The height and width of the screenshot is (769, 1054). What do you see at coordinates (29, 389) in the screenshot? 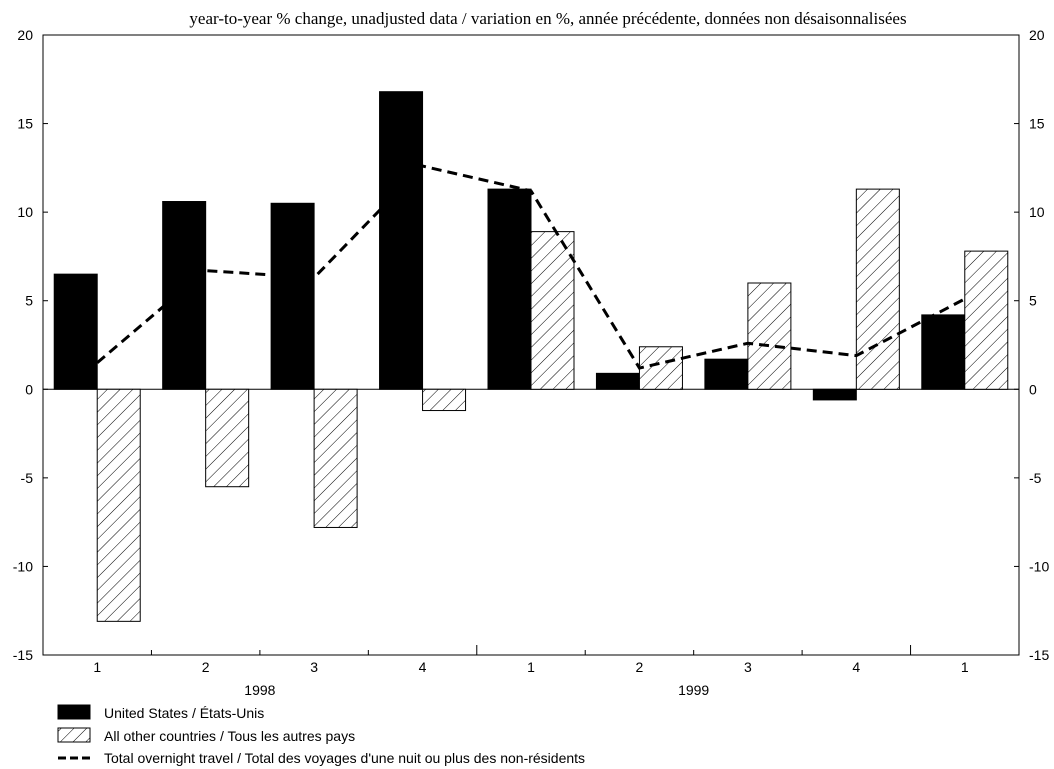
I see `y-tick-label-left: 0` at bounding box center [29, 389].